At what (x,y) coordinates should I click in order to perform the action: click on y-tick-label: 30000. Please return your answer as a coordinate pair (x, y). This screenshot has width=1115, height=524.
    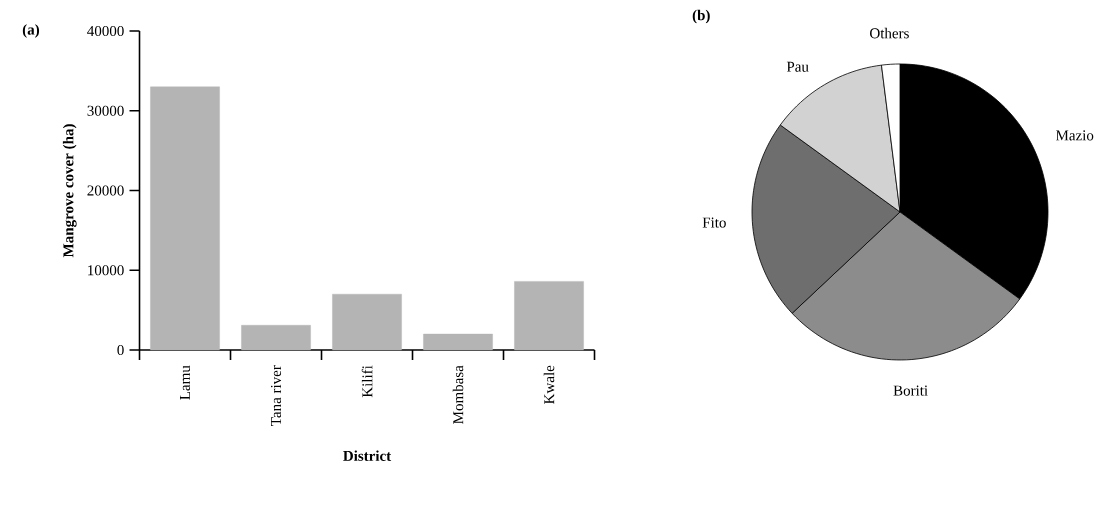
    Looking at the image, I should click on (105, 110).